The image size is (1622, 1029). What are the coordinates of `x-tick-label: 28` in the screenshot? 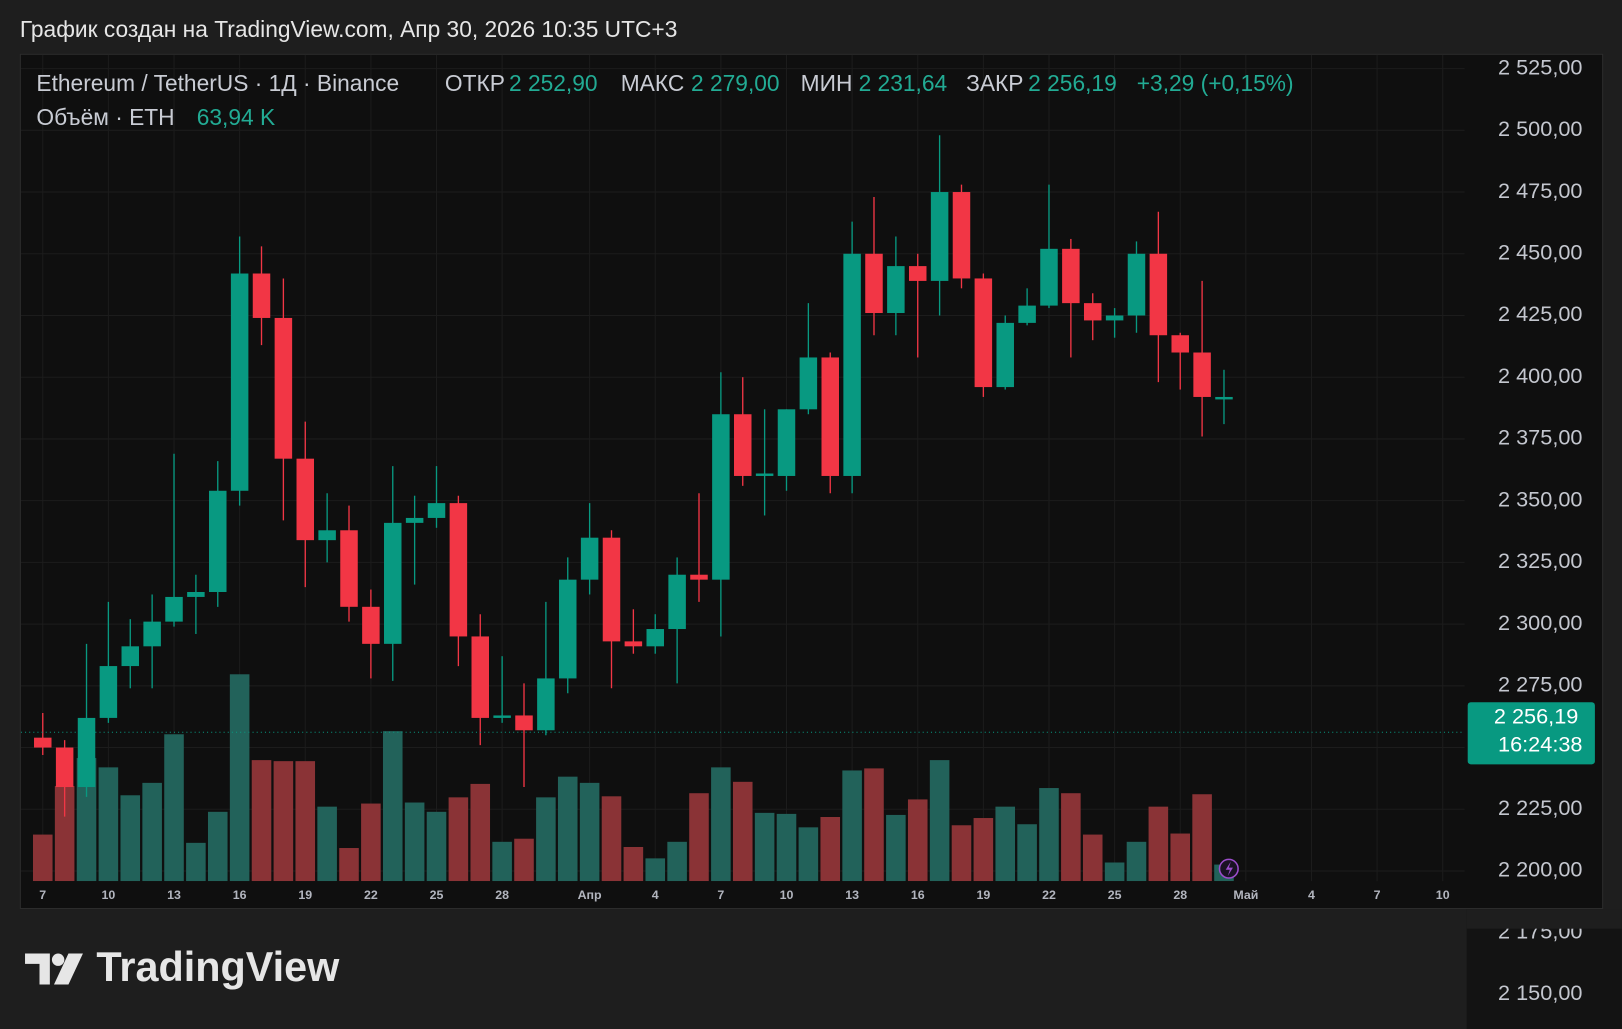 It's located at (1180, 895).